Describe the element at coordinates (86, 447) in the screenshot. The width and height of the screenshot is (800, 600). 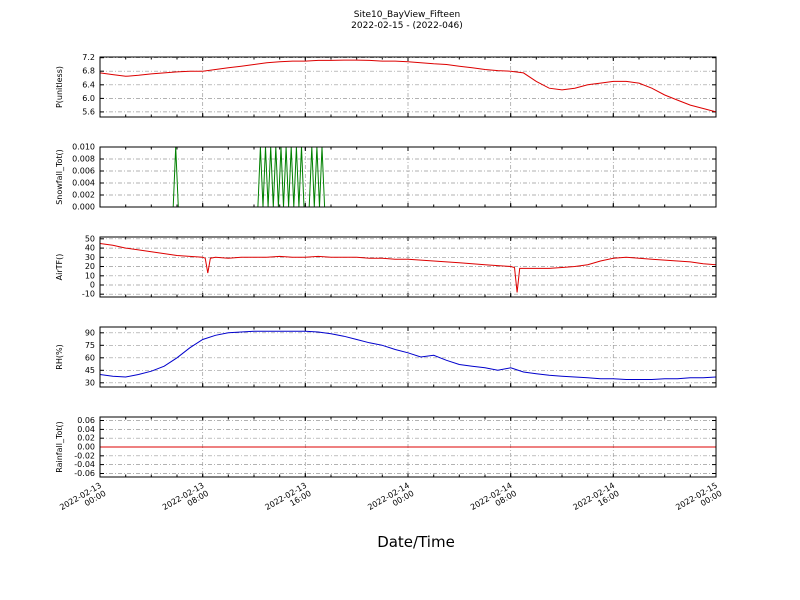
I see `y-tick-label: 0.00` at that location.